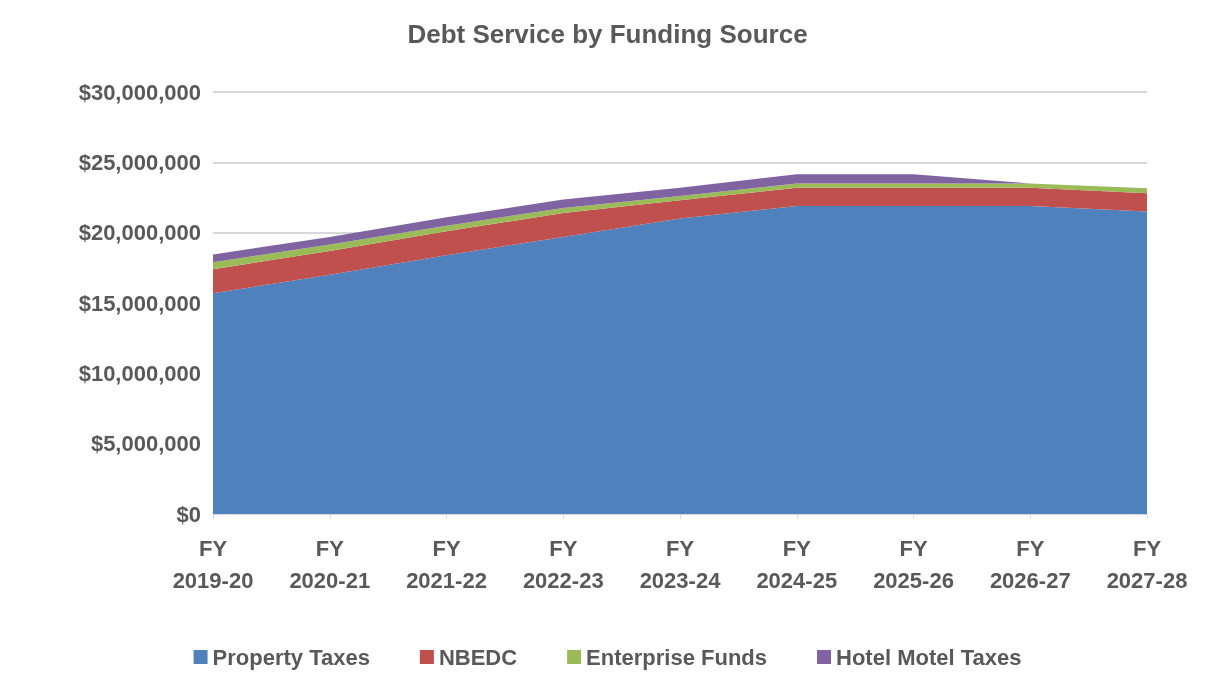 This screenshot has width=1215, height=681. Describe the element at coordinates (213, 564) in the screenshot. I see `x-tick-label: FY 2019-20` at that location.